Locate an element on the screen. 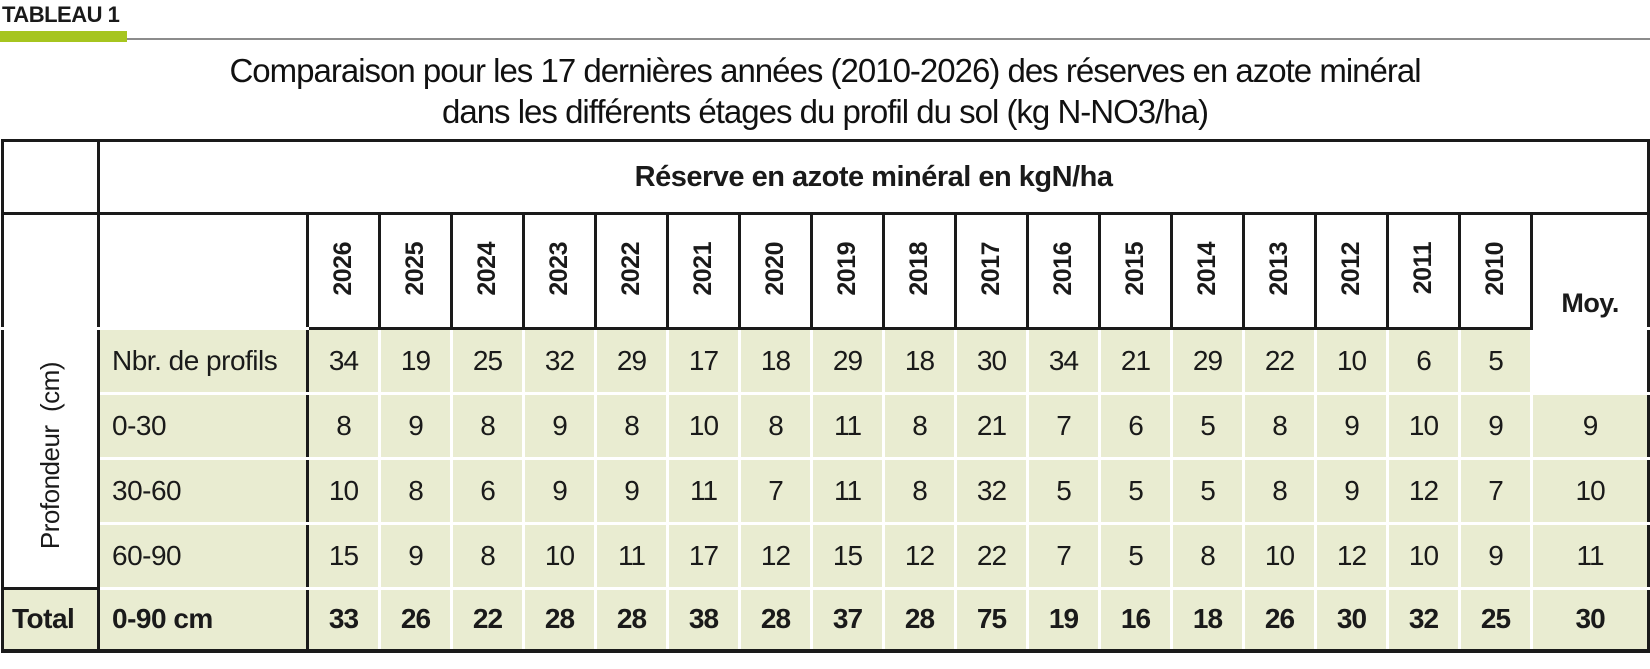  value-cell: 25 is located at coordinates (487, 361).